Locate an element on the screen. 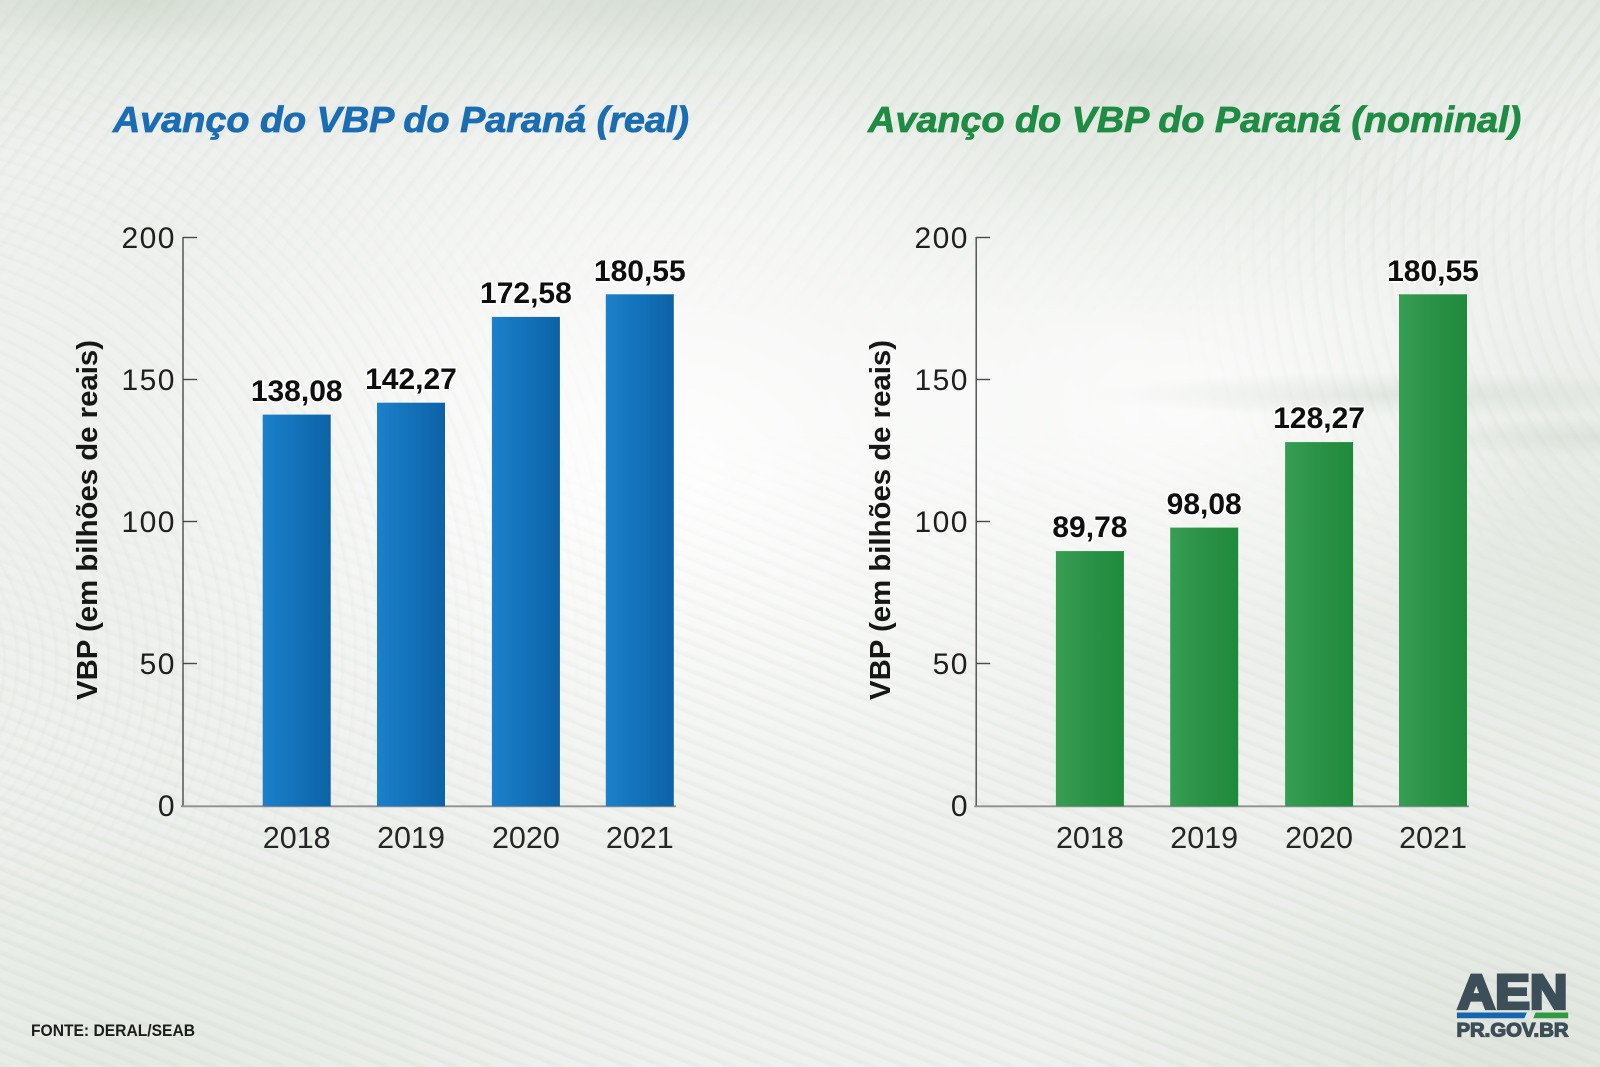 The image size is (1600, 1067). svg-text: 142,27 is located at coordinates (411, 379).